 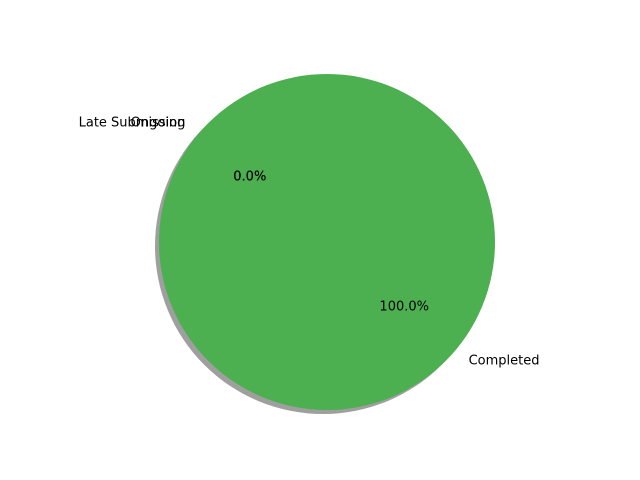 I want to click on percent-label-late-submission: 0.0%, so click(x=249, y=177).